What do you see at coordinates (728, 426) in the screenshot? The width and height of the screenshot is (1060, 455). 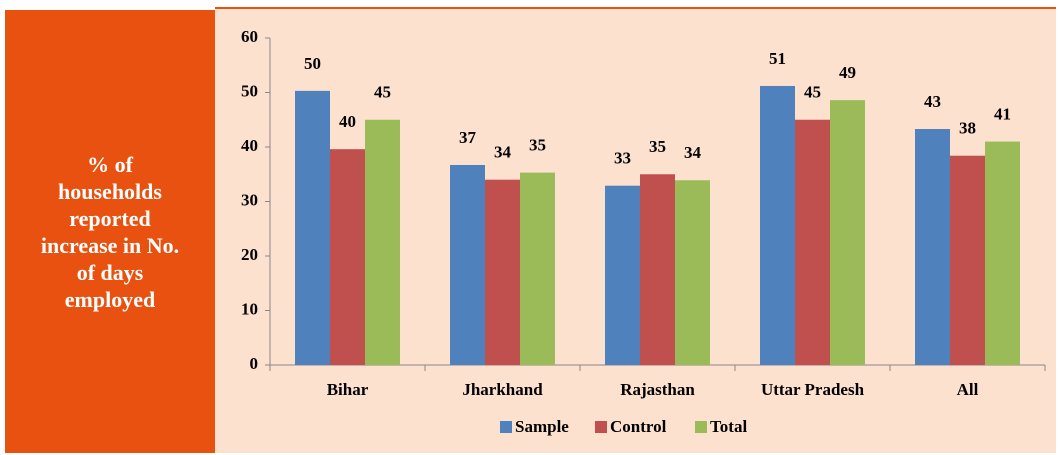 I see `legend-label: Total` at bounding box center [728, 426].